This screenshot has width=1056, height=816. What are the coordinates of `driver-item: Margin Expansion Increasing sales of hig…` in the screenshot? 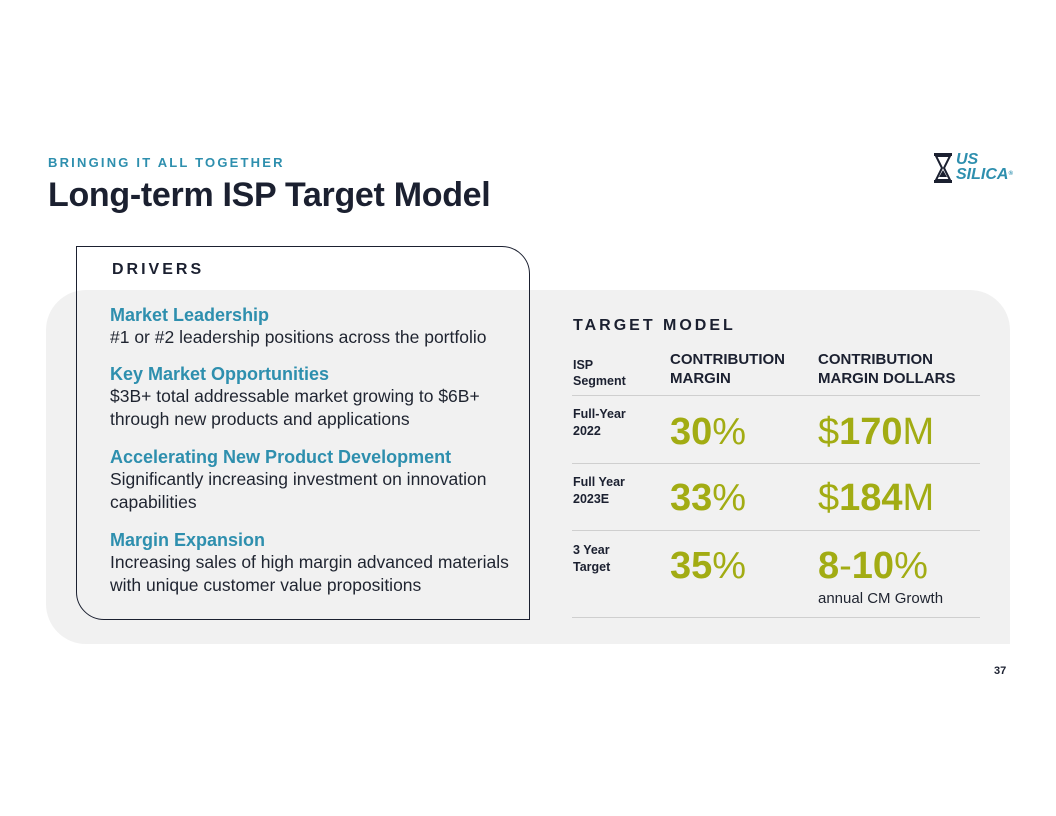 It's located at (315, 563).